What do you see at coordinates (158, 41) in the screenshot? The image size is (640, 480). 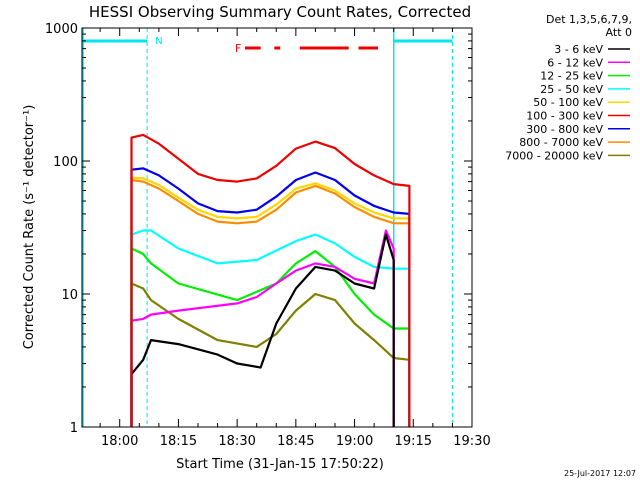 I see `night-flag-label: N` at bounding box center [158, 41].